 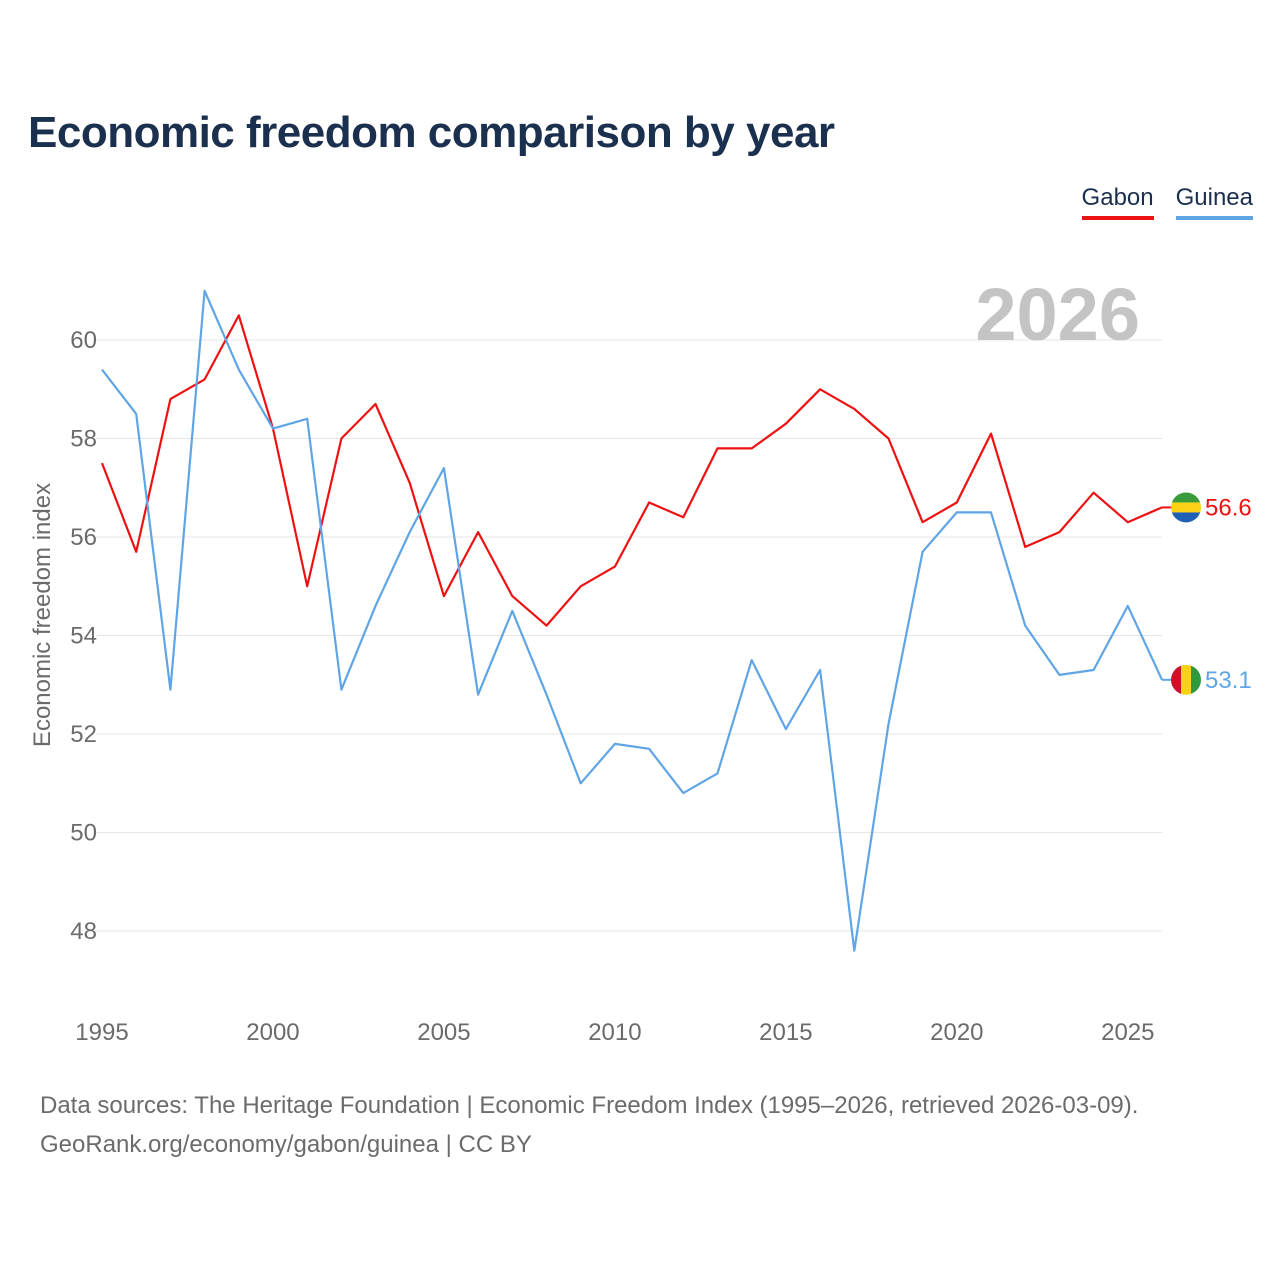 I want to click on end-labels: 56.6 53.1, so click(x=1207, y=593).